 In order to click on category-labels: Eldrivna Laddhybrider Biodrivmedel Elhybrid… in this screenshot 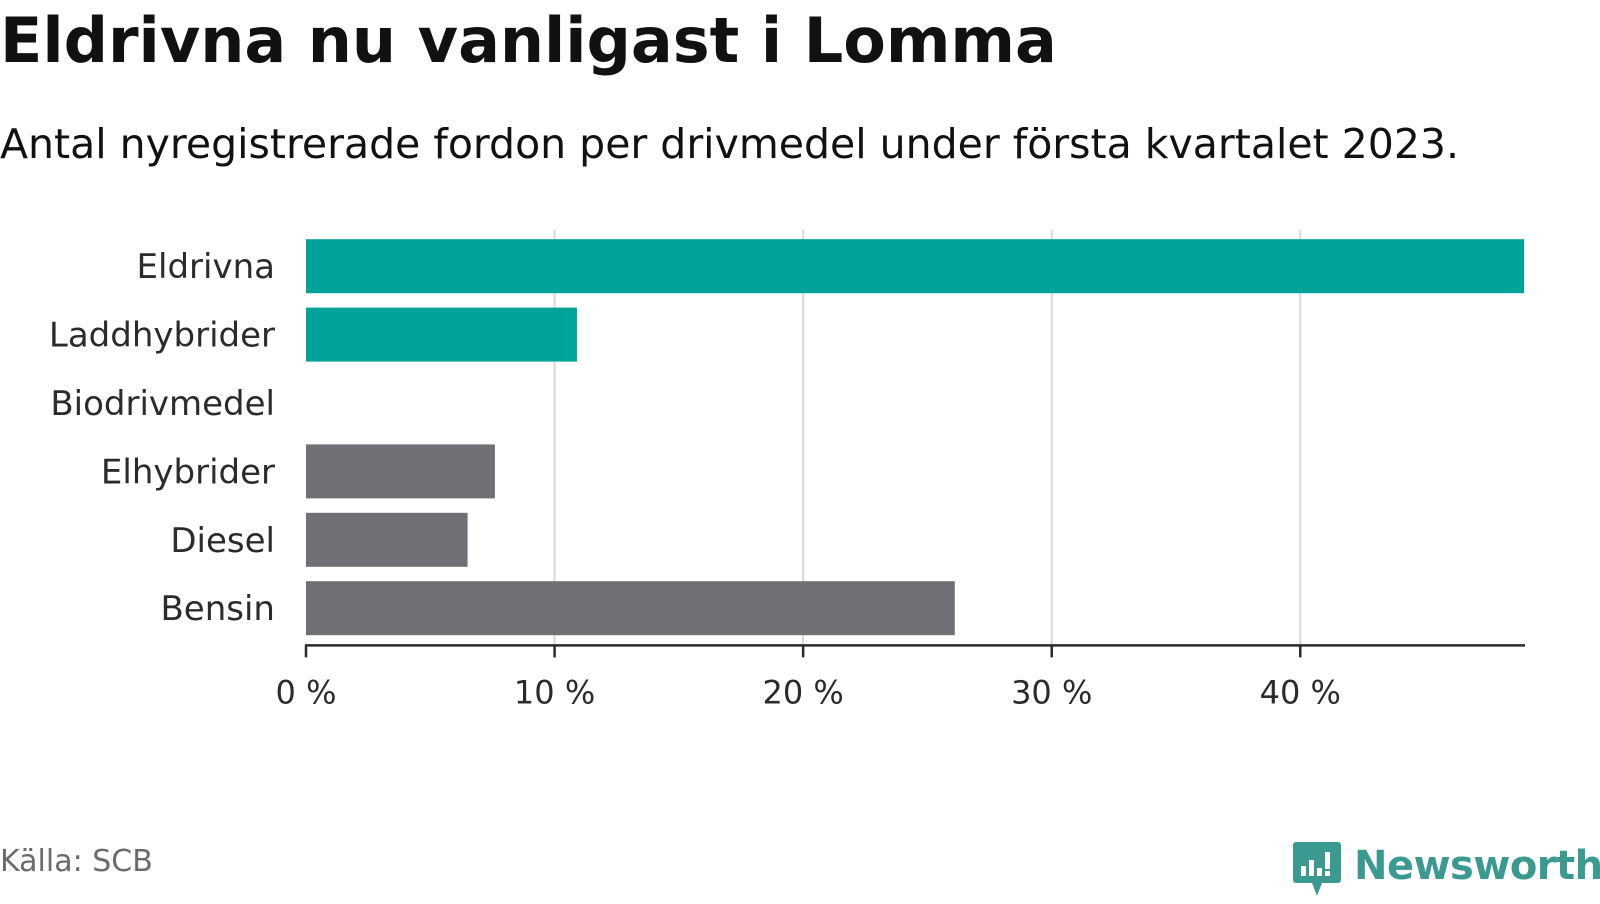, I will do `click(162, 438)`.